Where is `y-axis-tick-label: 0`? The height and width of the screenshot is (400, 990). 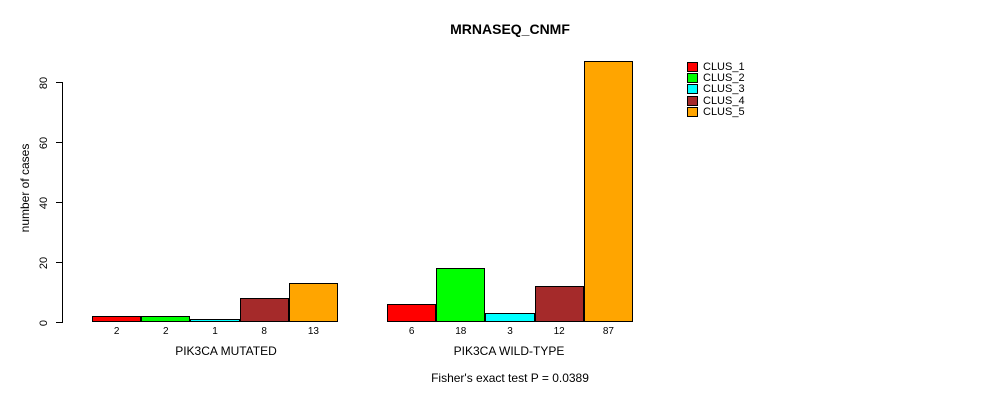
y-axis-tick-label: 0 is located at coordinates (44, 322).